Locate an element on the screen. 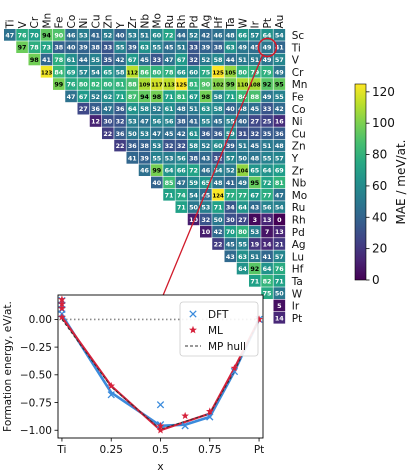 This screenshot has height=474, width=415. heatmap-cell-value: 72 is located at coordinates (267, 183).